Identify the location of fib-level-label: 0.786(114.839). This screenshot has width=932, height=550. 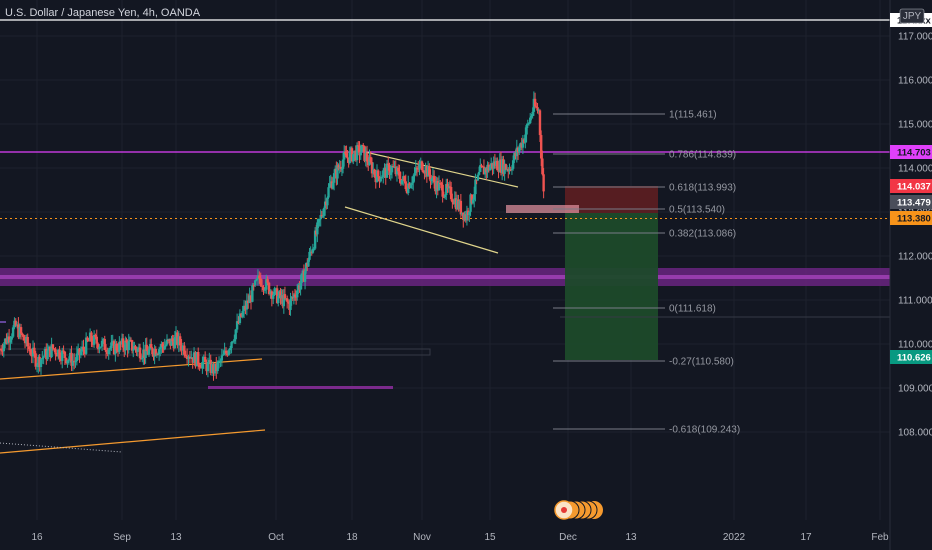
(702, 155).